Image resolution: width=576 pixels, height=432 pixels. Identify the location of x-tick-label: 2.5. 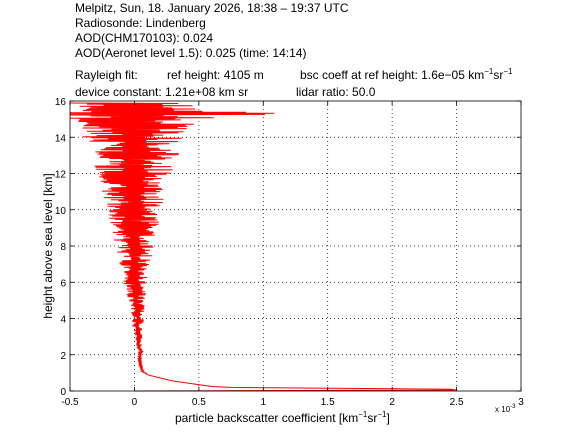
(457, 402).